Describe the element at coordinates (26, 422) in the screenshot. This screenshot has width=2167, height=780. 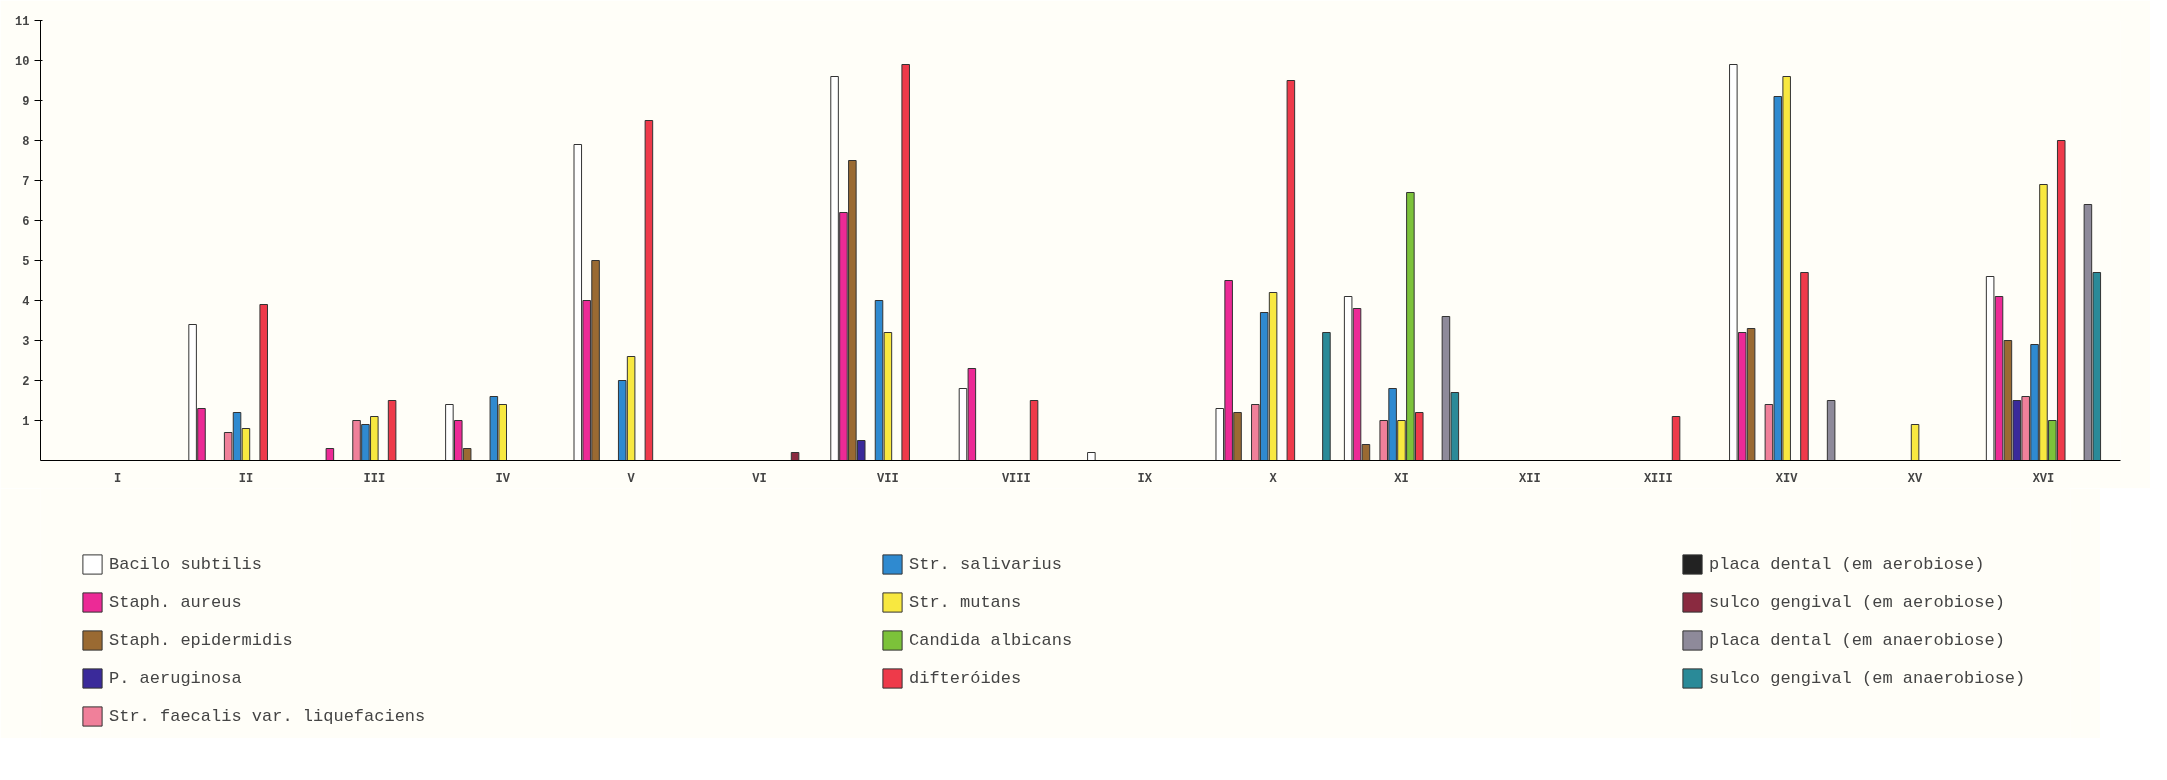
I see `y-tick-label: 1` at that location.